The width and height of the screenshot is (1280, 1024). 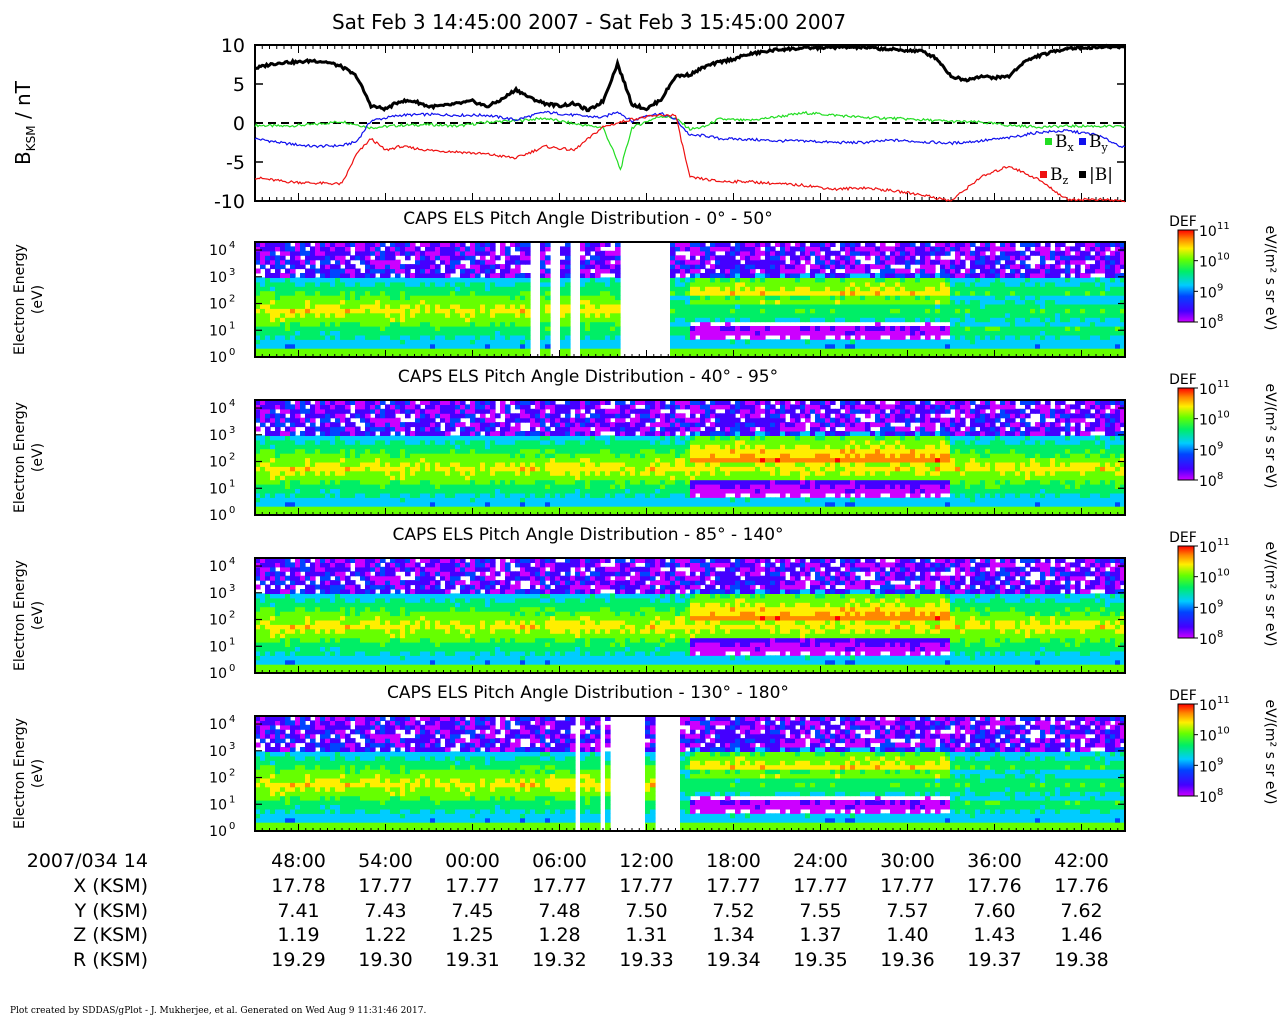 I want to click on mag-ytick-label: 10, so click(x=233, y=46).